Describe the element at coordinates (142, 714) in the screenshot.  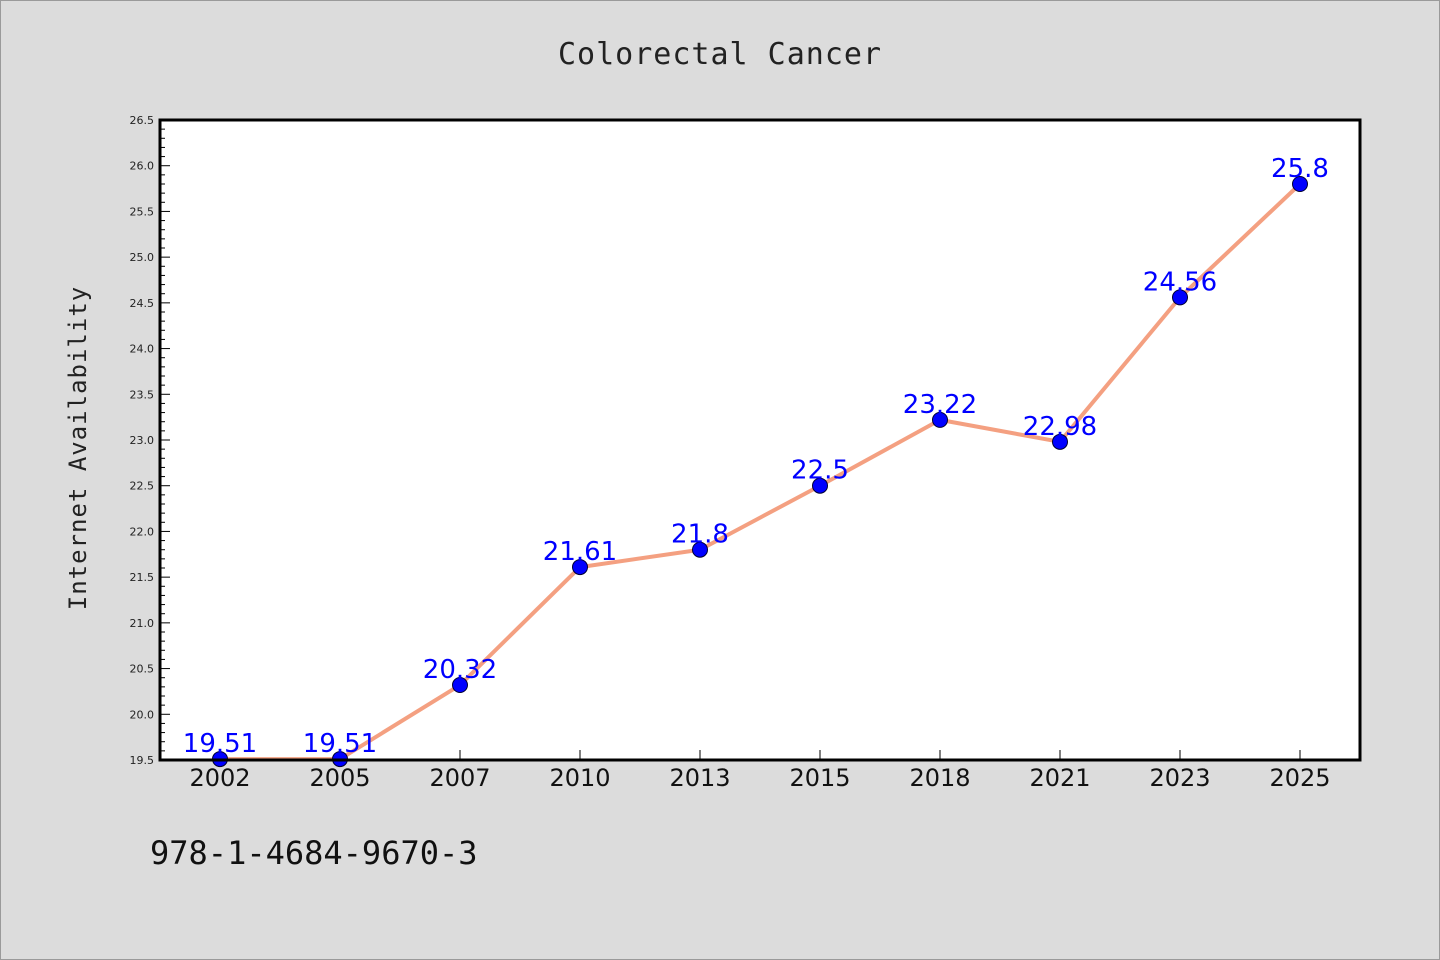
I see `y-tick-label: 20.0` at that location.